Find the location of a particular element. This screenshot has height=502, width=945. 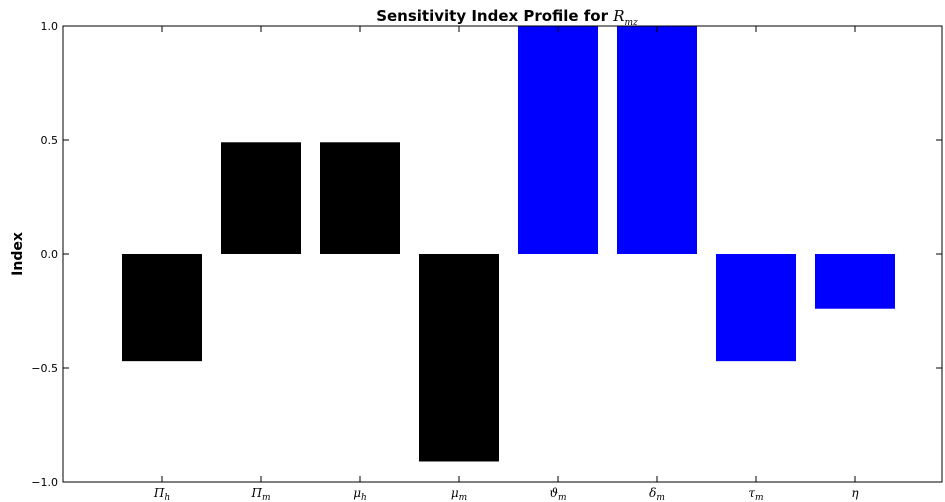

chart-title-symbol: R is located at coordinates (618, 16).